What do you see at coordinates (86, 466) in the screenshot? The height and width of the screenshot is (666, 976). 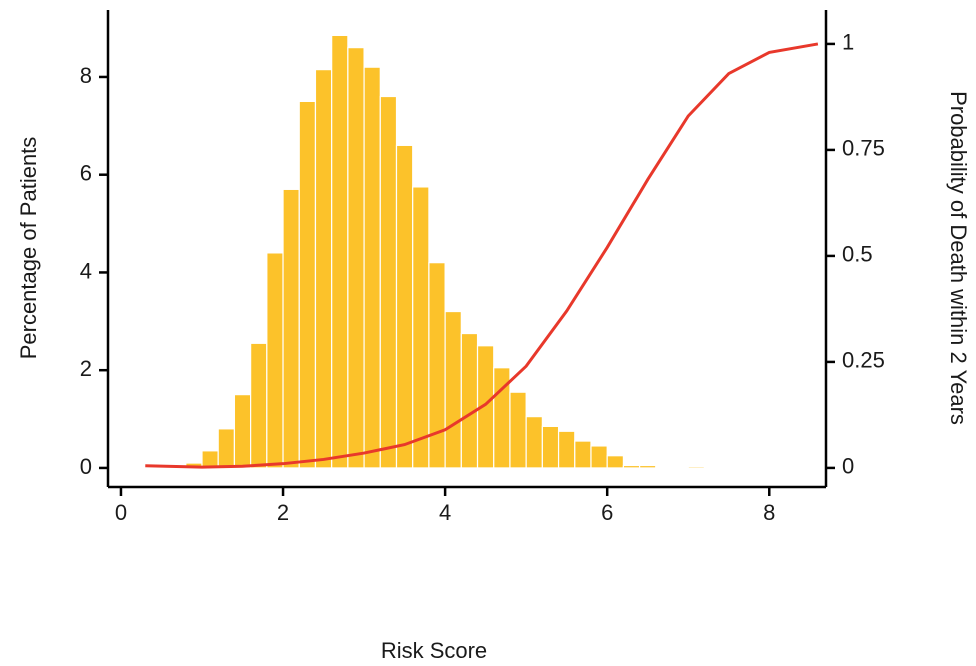 I see `y-tick-label: 0` at bounding box center [86, 466].